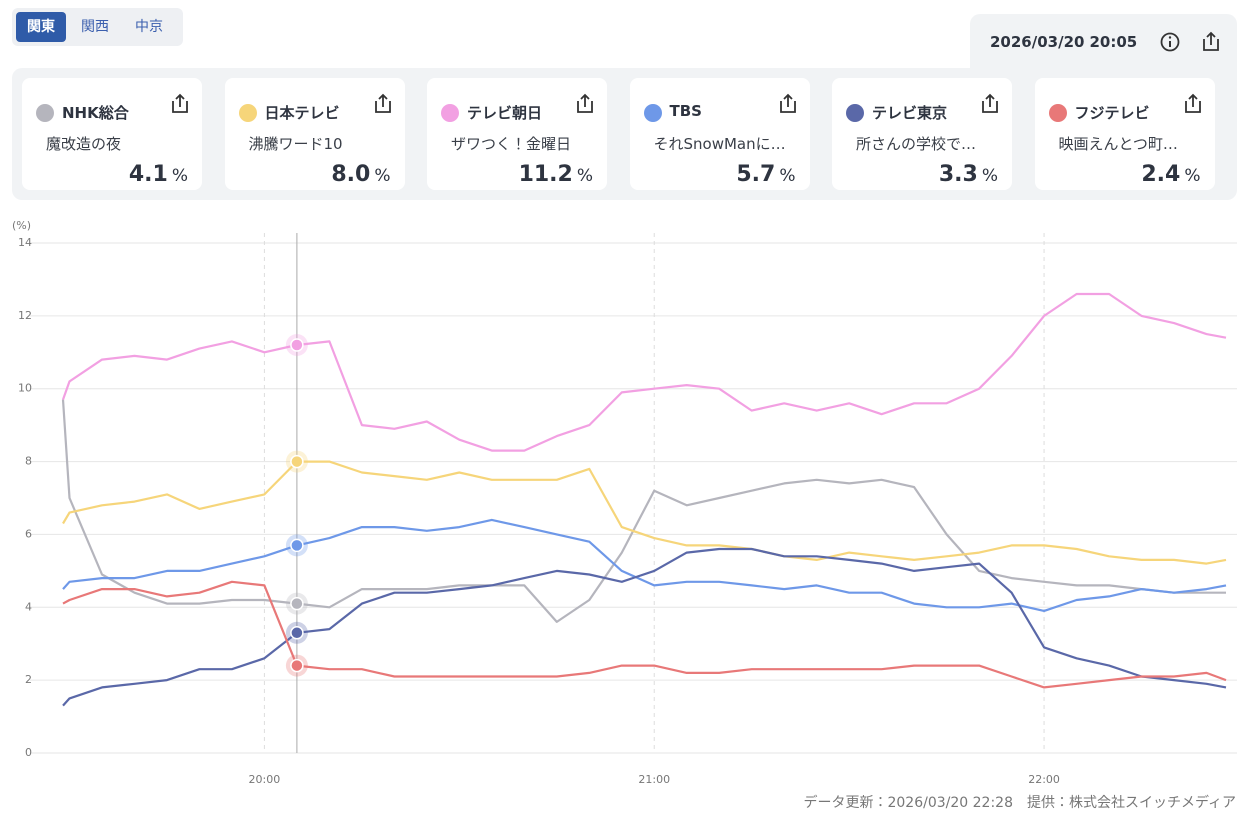  I want to click on channel-name: テレビ東京, so click(910, 113).